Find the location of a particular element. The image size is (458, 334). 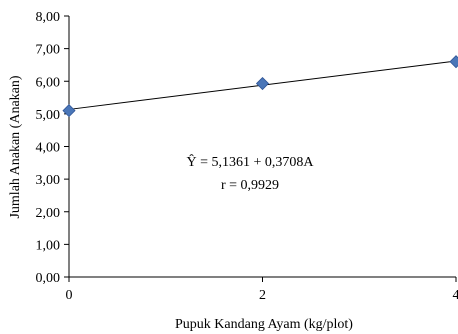

y-tick-label: 6,00 is located at coordinates (48, 82).